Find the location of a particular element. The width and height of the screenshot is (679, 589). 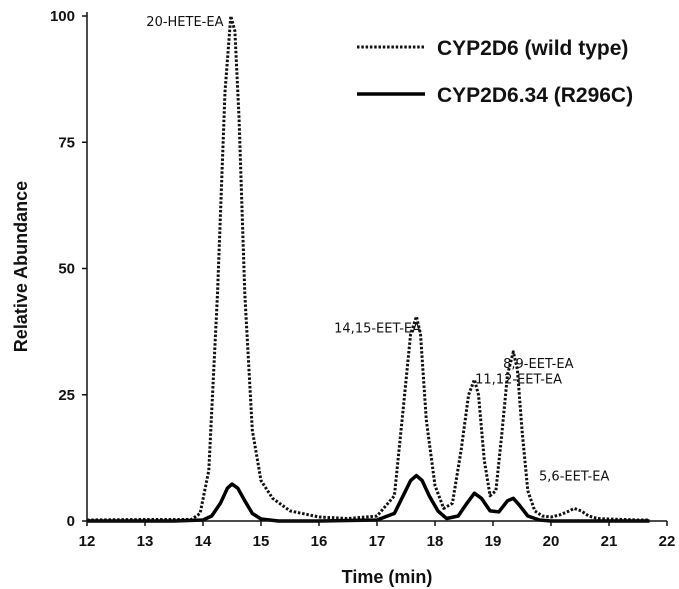

x-tick-label: 17 is located at coordinates (377, 541).